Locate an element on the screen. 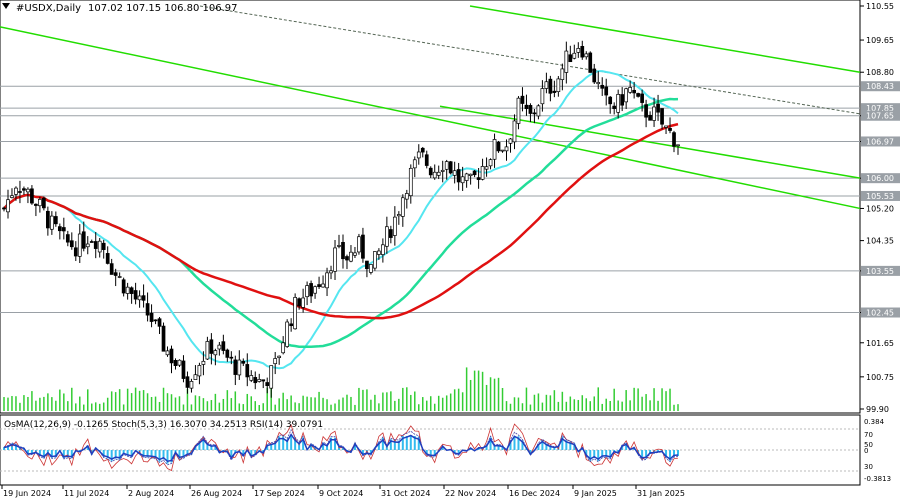  date-label: 31 Oct 2024 is located at coordinates (405, 493).